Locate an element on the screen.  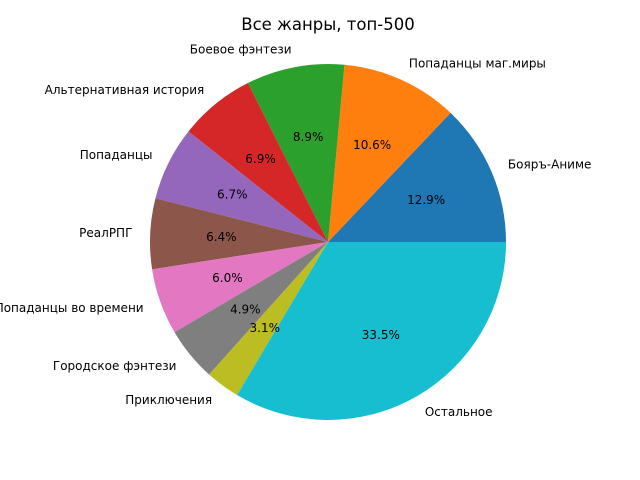
pct-label-0: 12.9% is located at coordinates (426, 200).